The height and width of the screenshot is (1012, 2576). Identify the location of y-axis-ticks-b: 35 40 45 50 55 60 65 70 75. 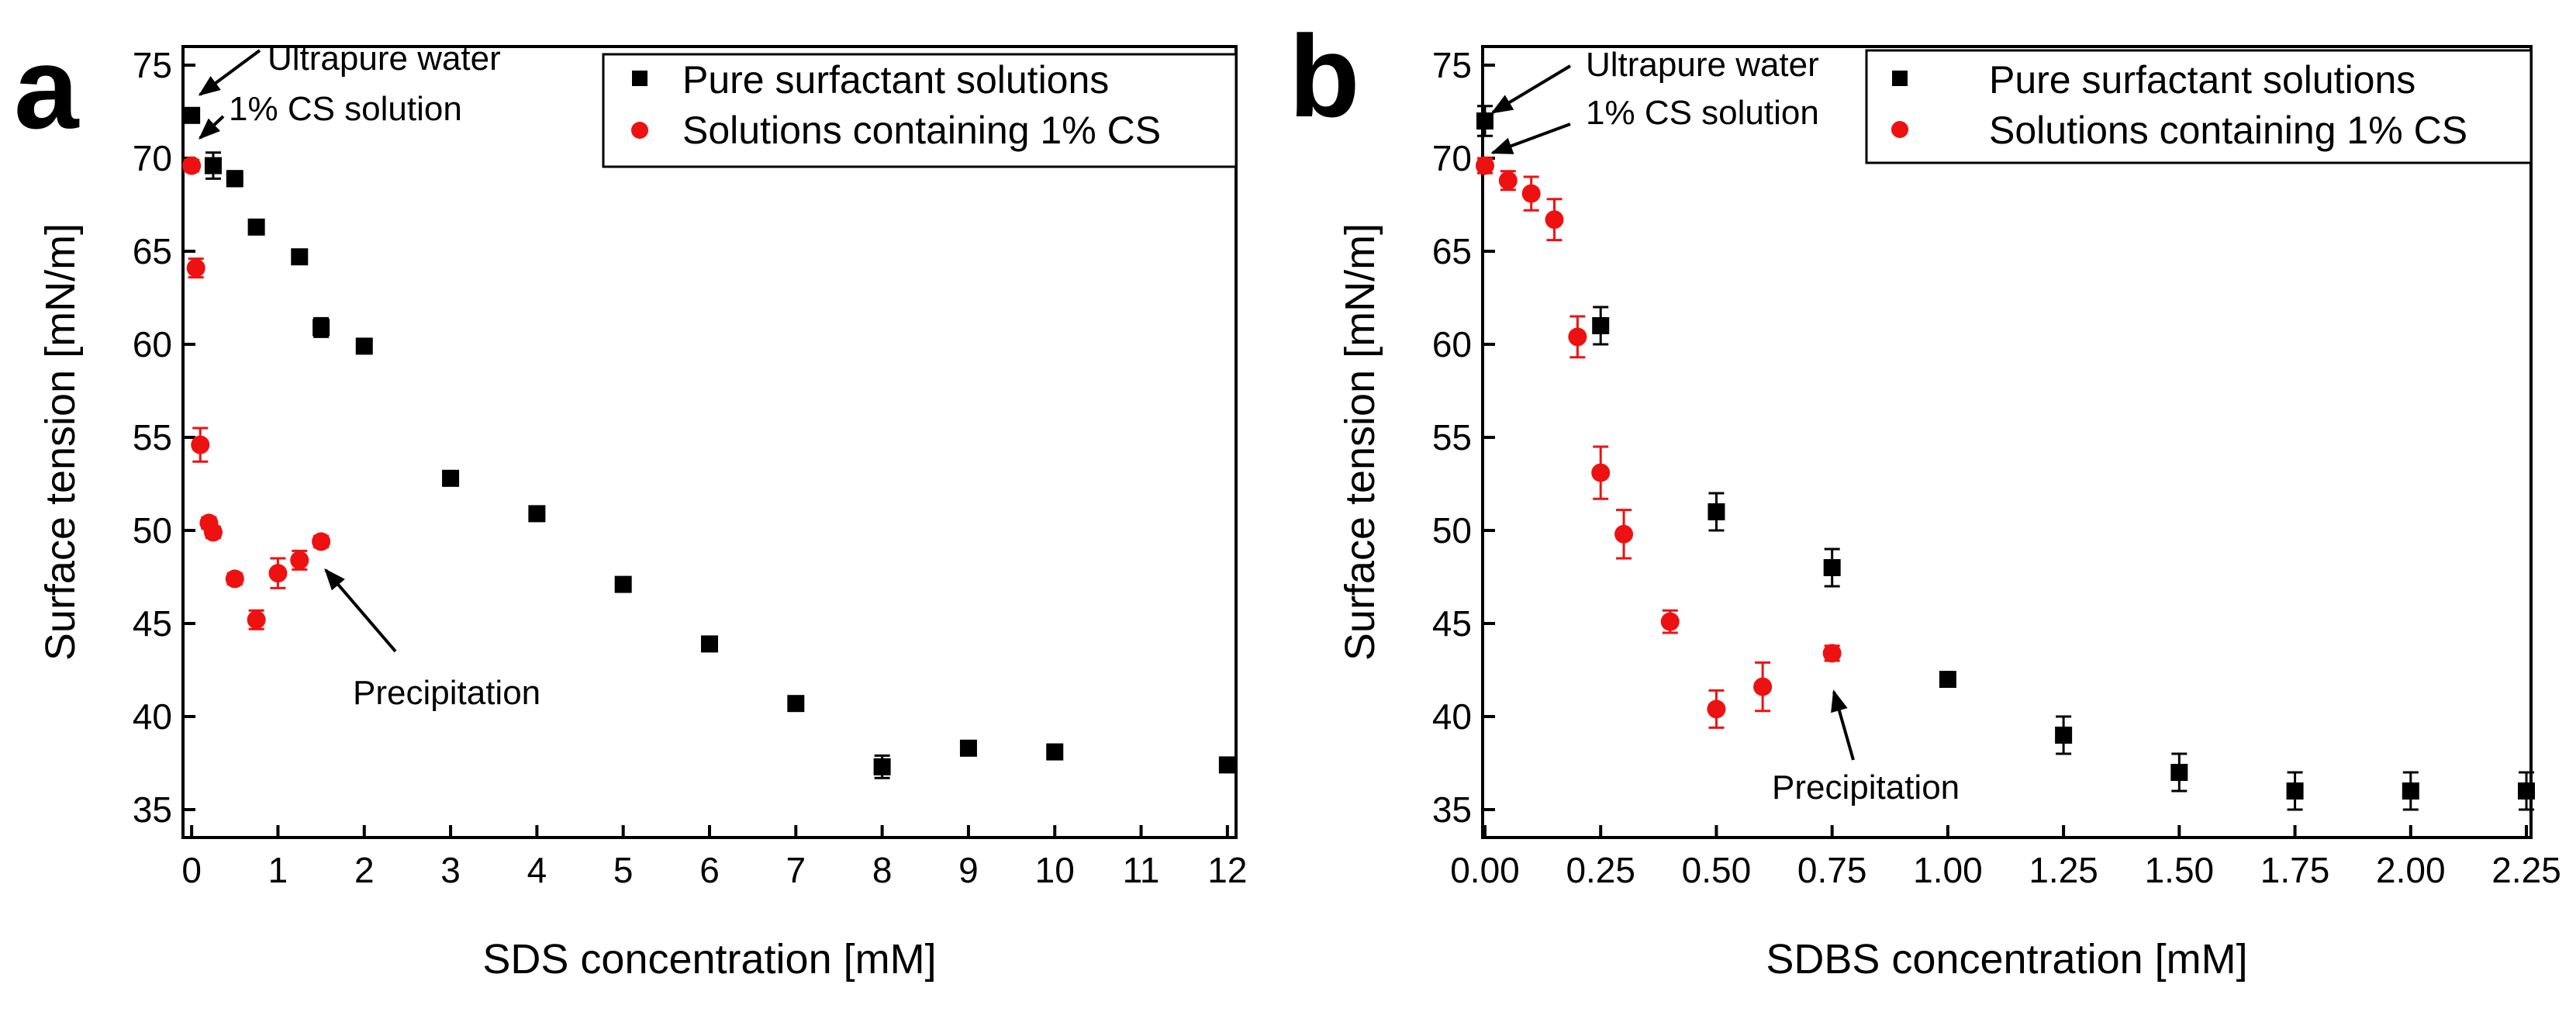
(1463, 437).